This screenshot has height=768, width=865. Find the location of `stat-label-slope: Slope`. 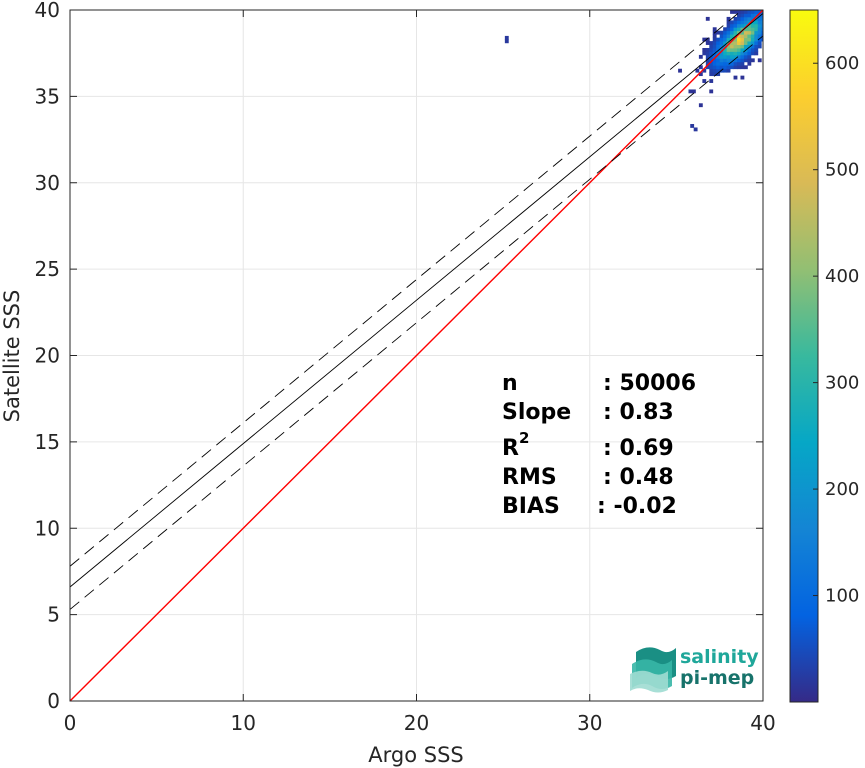

stat-label-slope: Slope is located at coordinates (536, 412).